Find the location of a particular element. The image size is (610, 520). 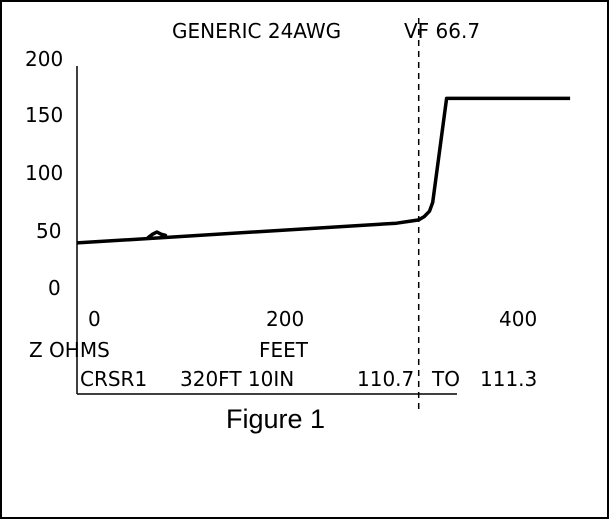

cursor-label: CRSR1 is located at coordinates (113, 379).